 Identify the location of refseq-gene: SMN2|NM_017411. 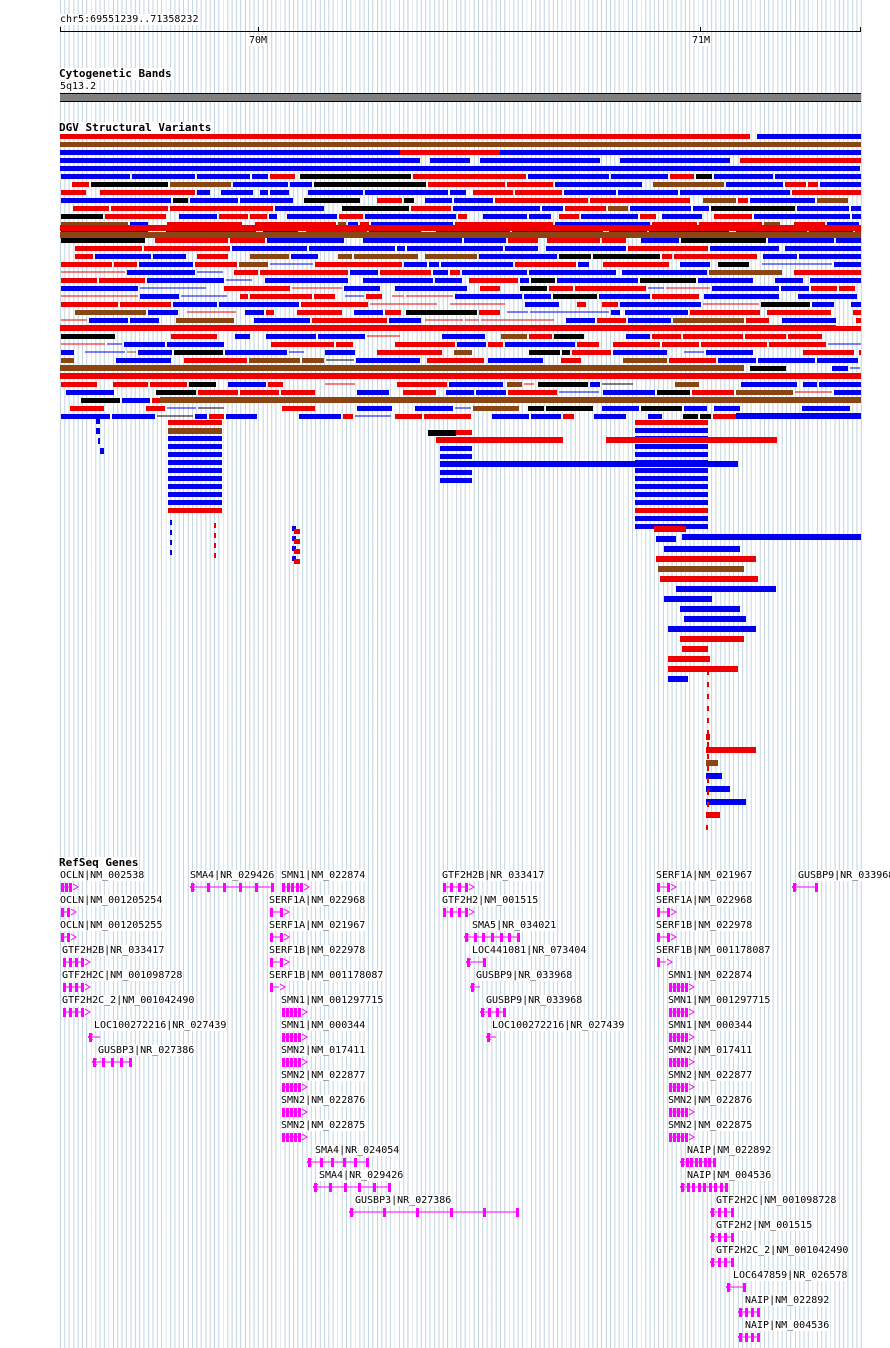
(445, 1057).